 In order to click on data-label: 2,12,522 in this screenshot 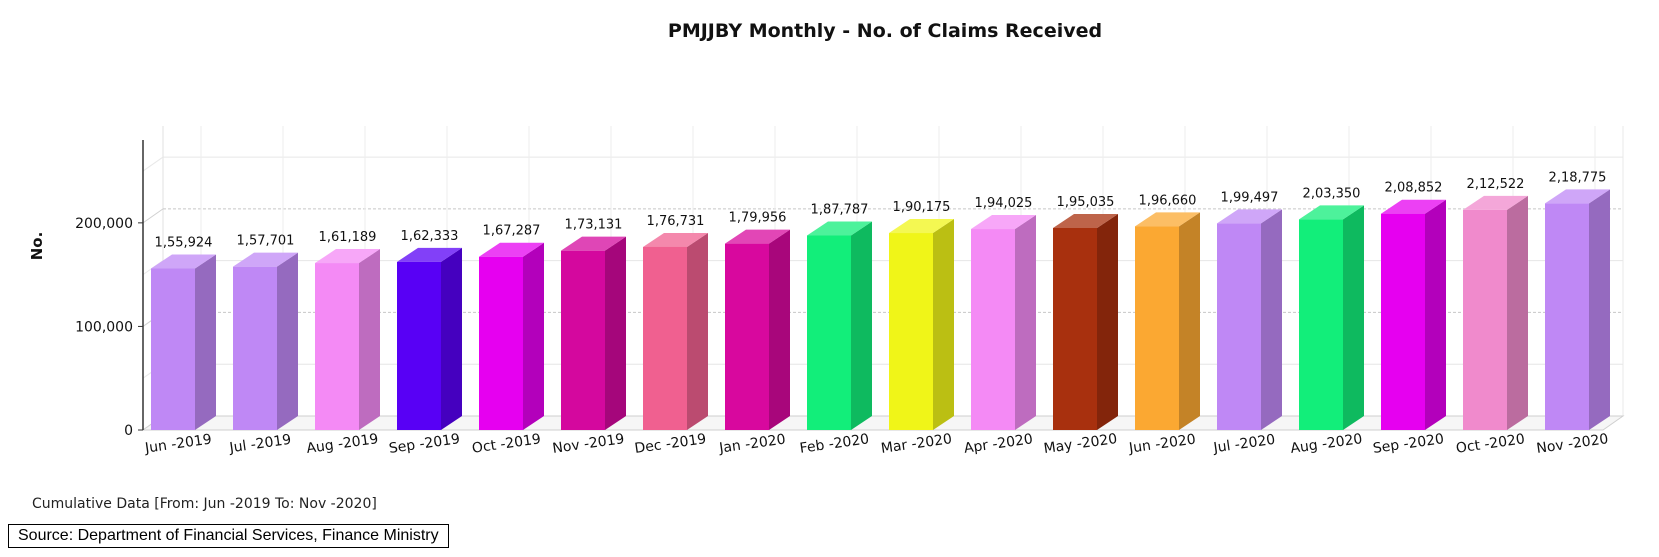, I will do `click(1496, 184)`.